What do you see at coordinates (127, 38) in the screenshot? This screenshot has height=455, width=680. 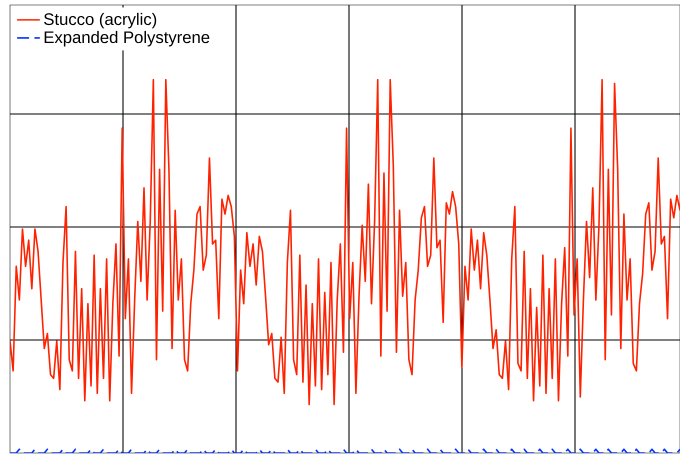 I see `legend-label: Expanded Polystyrene` at bounding box center [127, 38].